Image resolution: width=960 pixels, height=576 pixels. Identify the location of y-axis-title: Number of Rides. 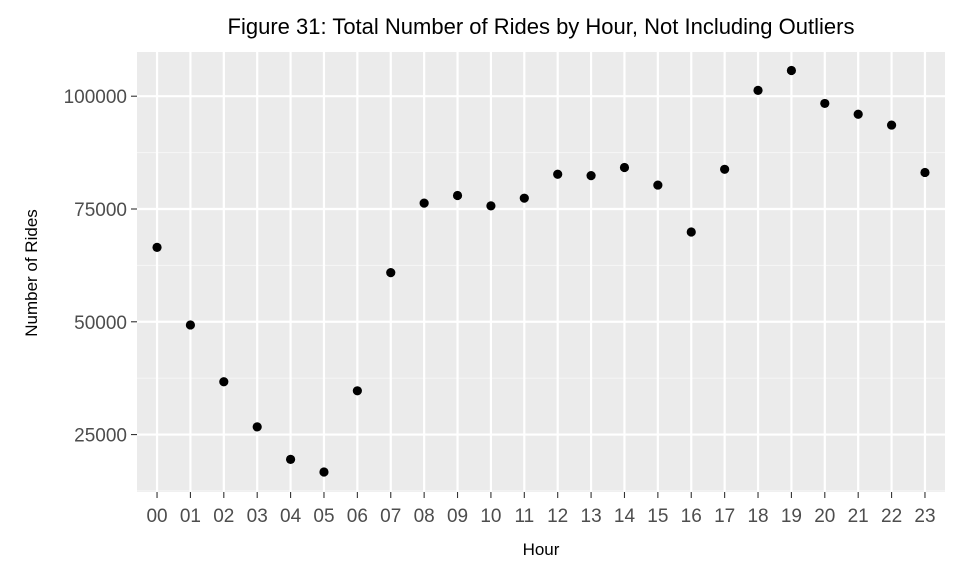
(31, 273).